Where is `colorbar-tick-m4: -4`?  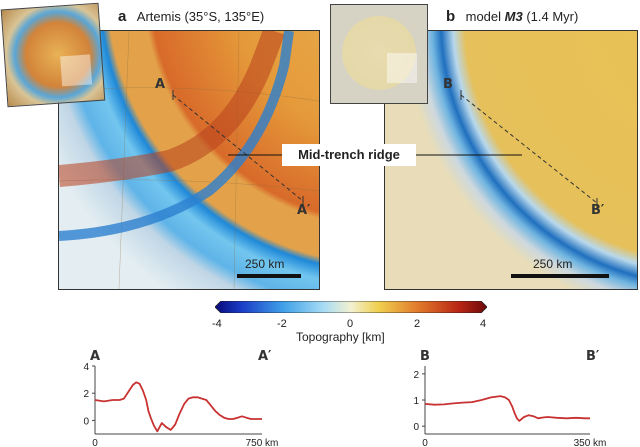
colorbar-tick-m4: -4 is located at coordinates (217, 324).